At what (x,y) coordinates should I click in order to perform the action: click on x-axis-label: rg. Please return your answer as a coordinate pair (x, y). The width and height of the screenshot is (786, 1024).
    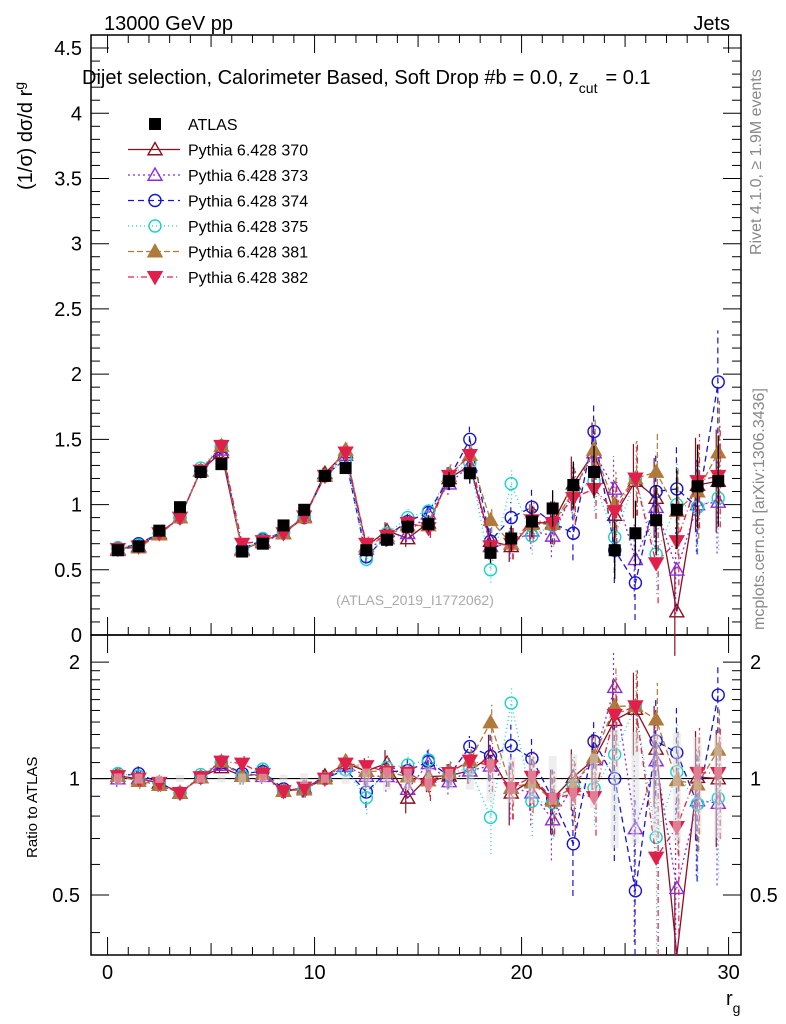
    Looking at the image, I should click on (733, 1002).